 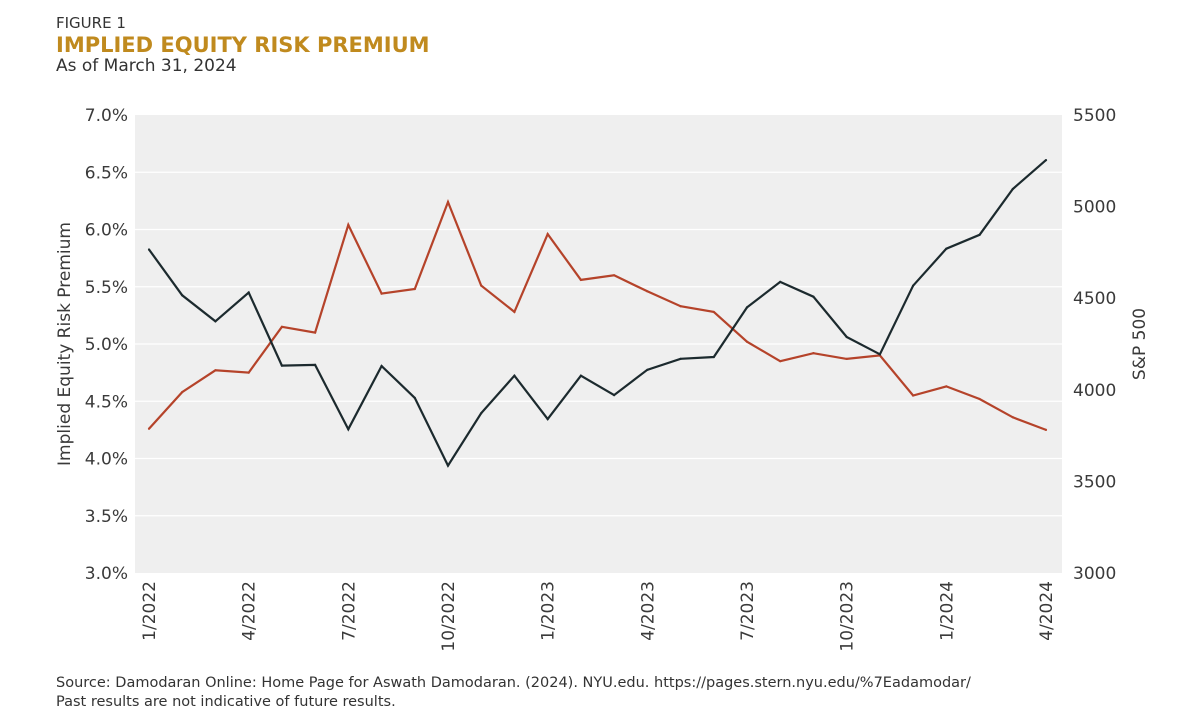 I want to click on y-tick-label: 4.5%, so click(x=106, y=402).